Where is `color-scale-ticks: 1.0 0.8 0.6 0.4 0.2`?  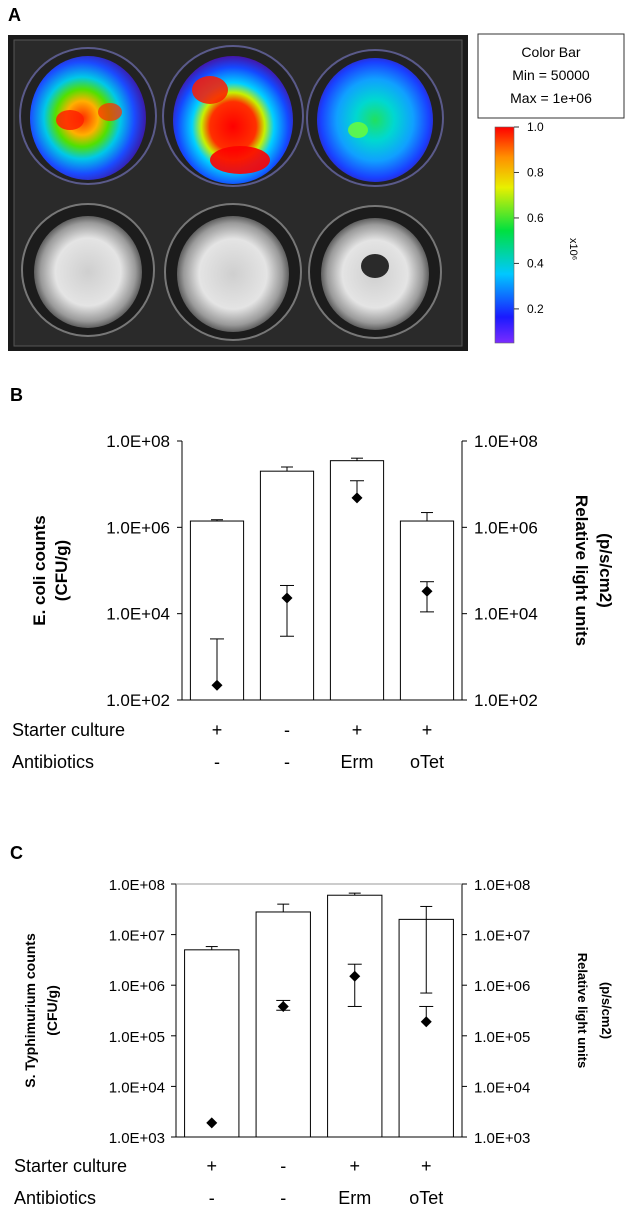 color-scale-ticks: 1.0 0.8 0.6 0.4 0.2 is located at coordinates (529, 218).